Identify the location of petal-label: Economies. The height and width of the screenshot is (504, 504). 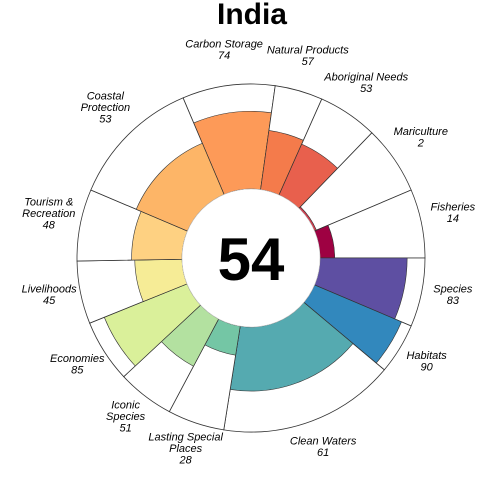
(77, 359).